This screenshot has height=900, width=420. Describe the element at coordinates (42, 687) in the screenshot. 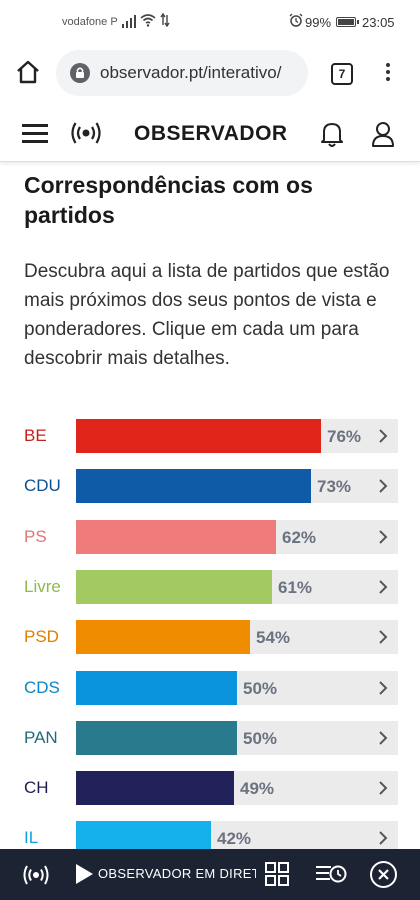

I see `party-name: CDS` at that location.